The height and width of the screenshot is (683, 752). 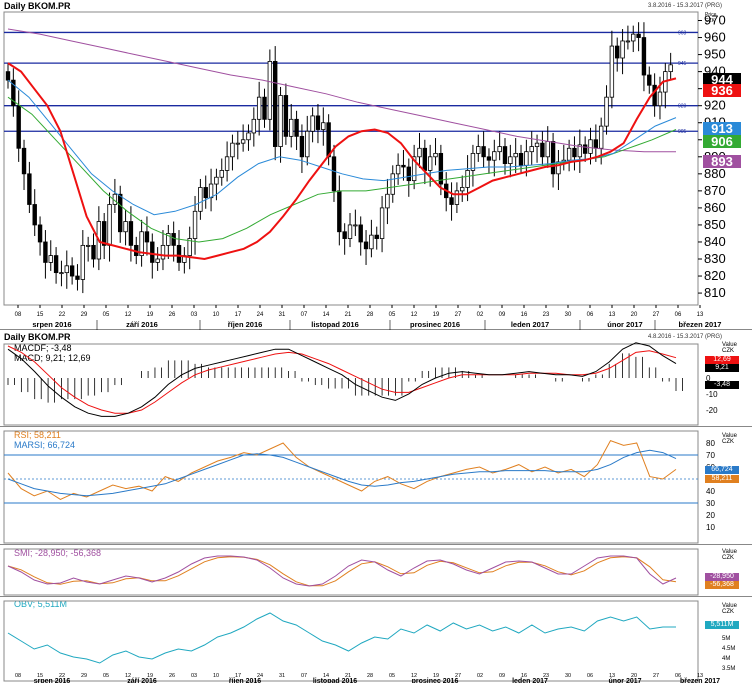 I want to click on obv-y-tick-label: 5M, so click(x=726, y=639).